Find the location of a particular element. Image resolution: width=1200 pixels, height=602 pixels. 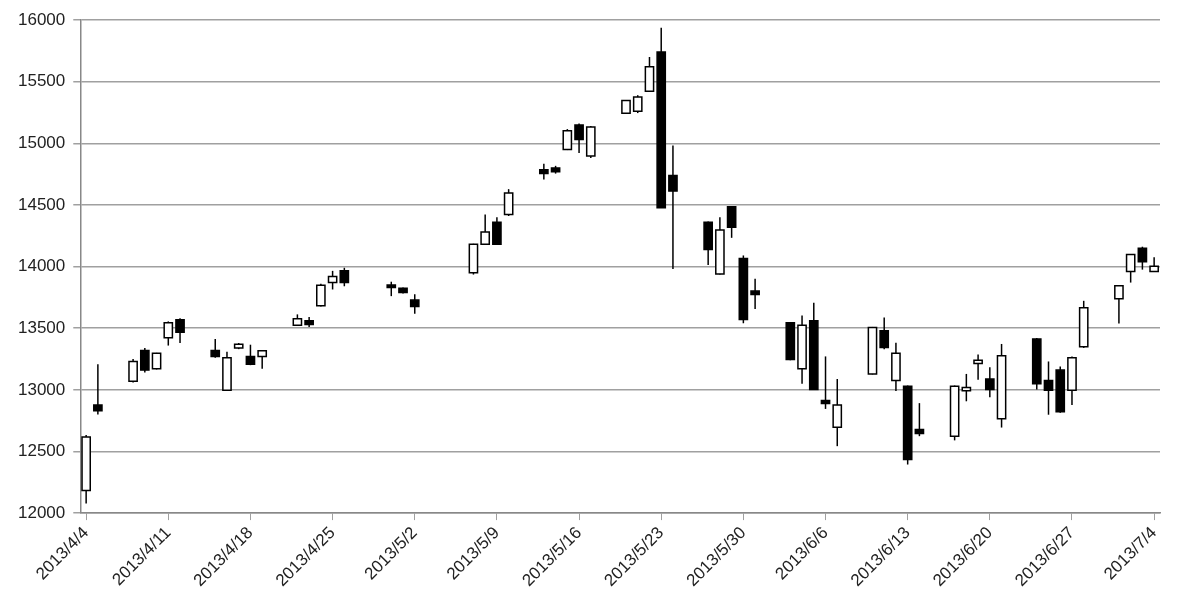

y-tick-label: 13500 is located at coordinates (41, 327).